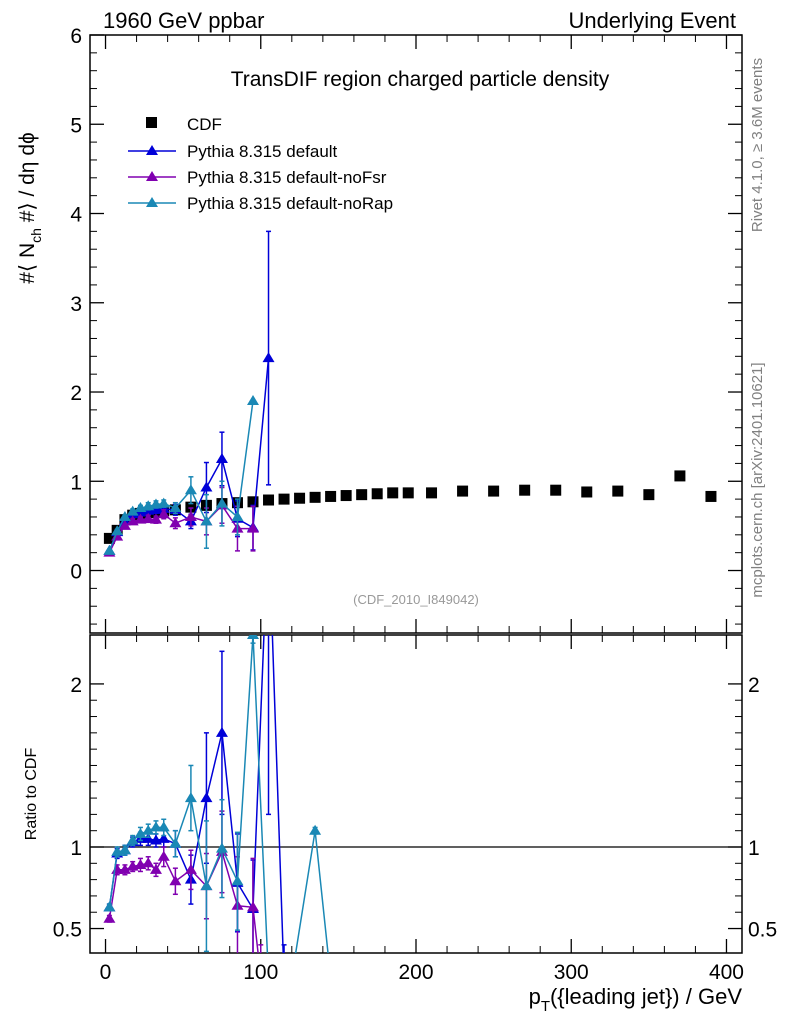  What do you see at coordinates (287, 177) in the screenshot?
I see `legend-label-nofsr: Pythia 8.315 default-noFsr` at bounding box center [287, 177].